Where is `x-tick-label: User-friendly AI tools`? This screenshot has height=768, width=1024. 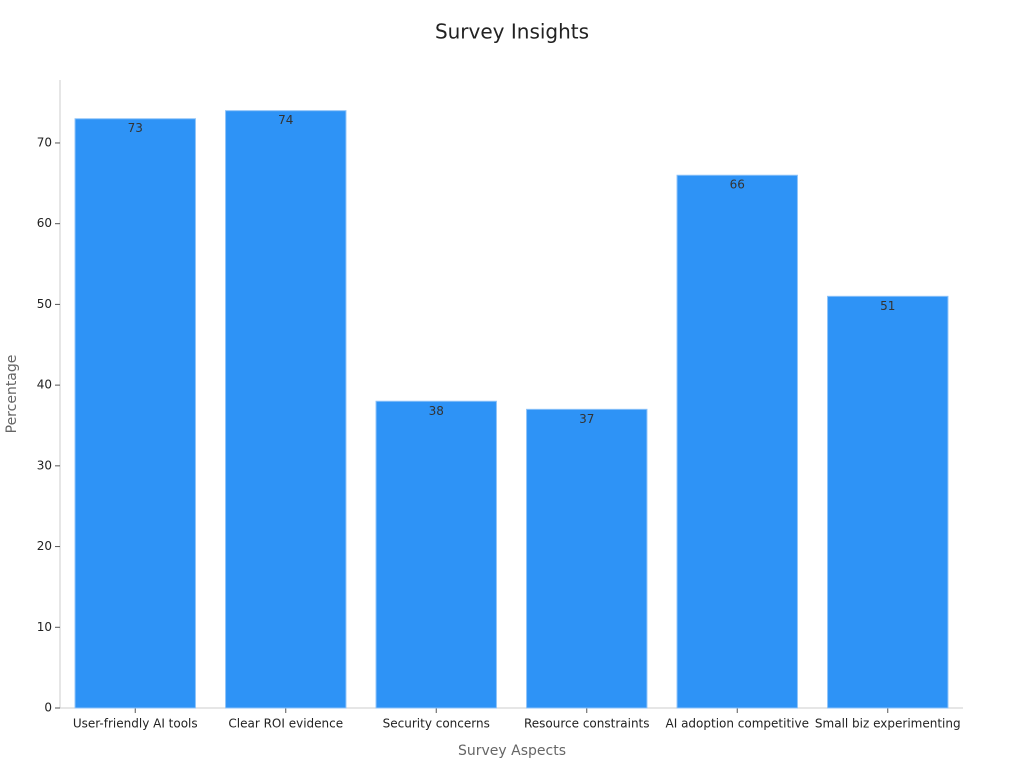
x-tick-label: User-friendly AI tools is located at coordinates (135, 724).